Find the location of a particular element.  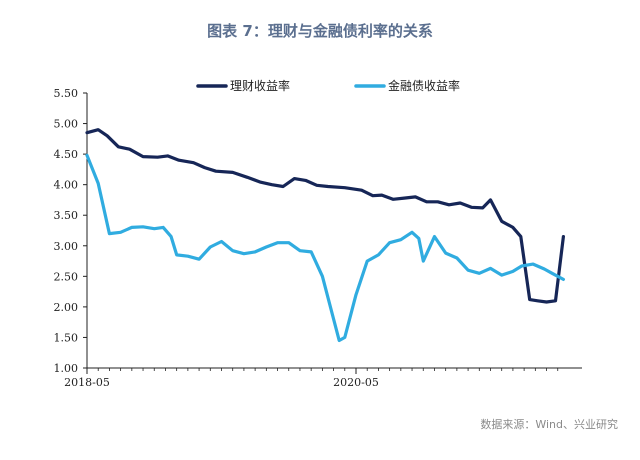

y-tick-label: 4.00 is located at coordinates (66, 185).